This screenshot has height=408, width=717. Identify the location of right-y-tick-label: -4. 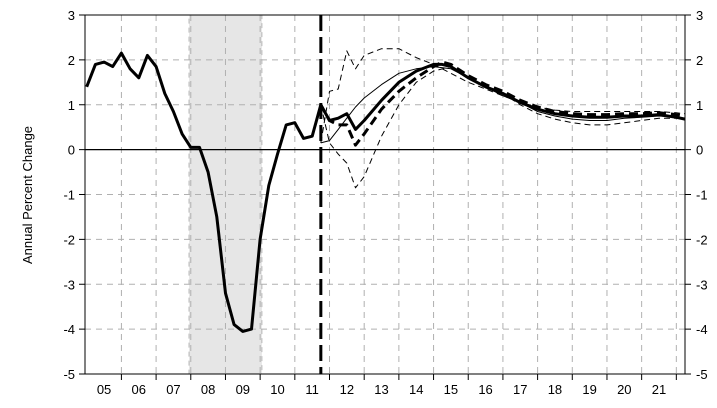
(702, 329).